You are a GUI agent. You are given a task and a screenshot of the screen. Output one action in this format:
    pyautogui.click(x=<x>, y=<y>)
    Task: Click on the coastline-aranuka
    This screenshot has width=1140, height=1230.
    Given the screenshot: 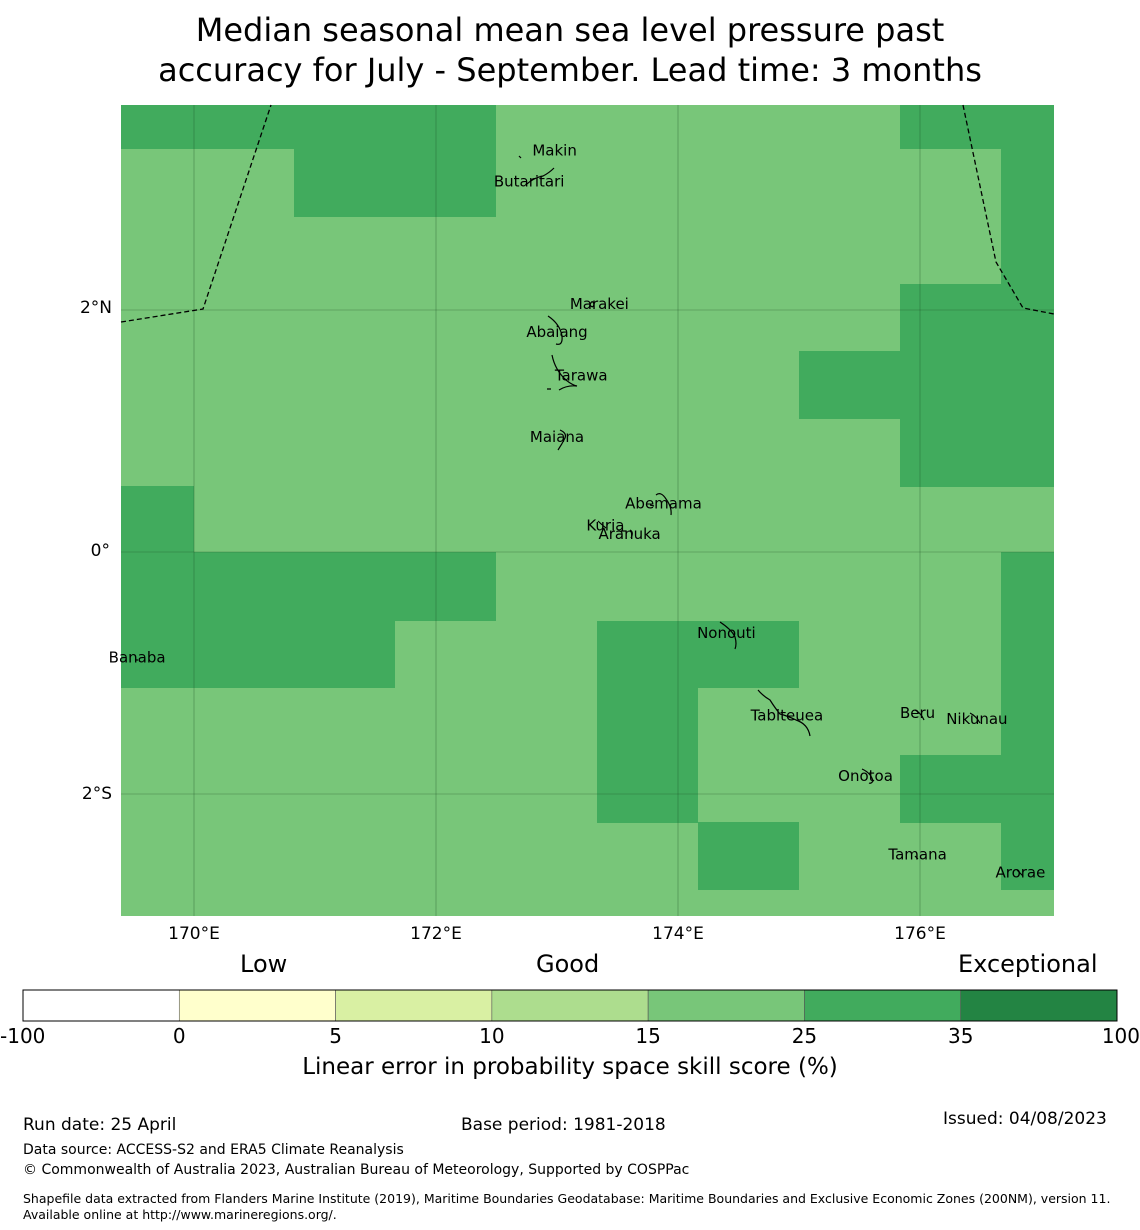 What is the action you would take?
    pyautogui.click(x=627, y=534)
    